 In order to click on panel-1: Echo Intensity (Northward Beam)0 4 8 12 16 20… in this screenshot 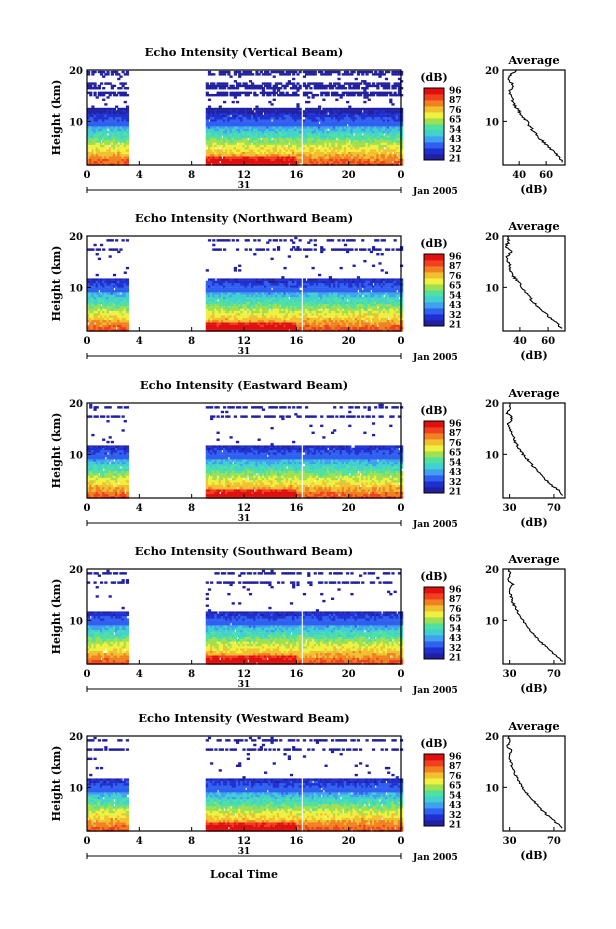, I will do `click(308, 287)`.